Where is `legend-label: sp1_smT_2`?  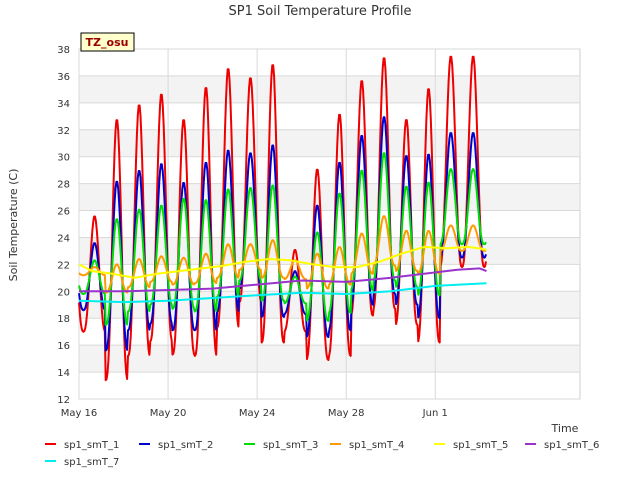
legend-label: sp1_smT_2 is located at coordinates (185, 445).